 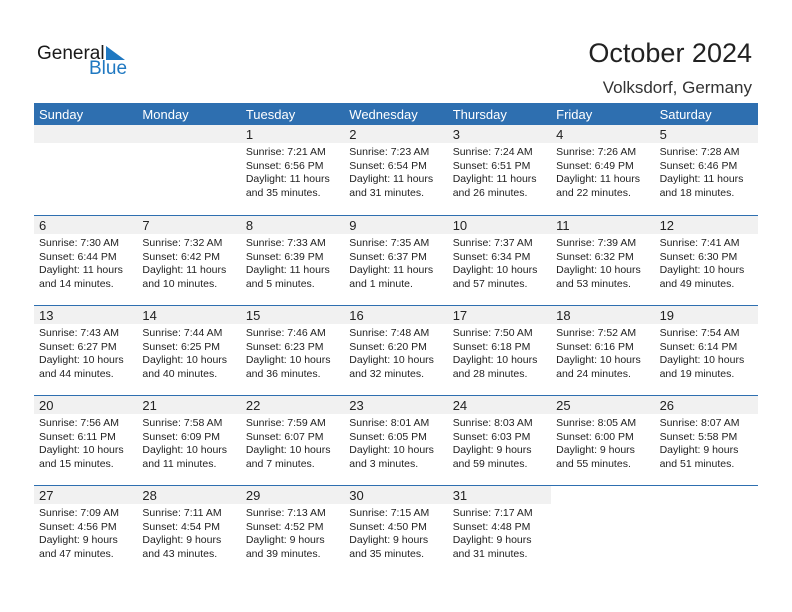 What do you see at coordinates (670, 53) in the screenshot?
I see `page-title: October 2024` at bounding box center [670, 53].